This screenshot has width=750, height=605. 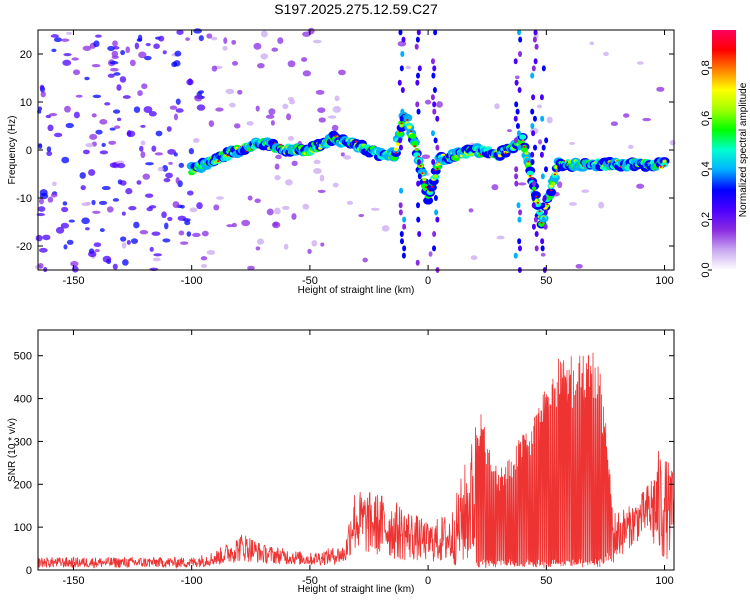 I want to click on x-tick-label: -50, so click(x=310, y=281).